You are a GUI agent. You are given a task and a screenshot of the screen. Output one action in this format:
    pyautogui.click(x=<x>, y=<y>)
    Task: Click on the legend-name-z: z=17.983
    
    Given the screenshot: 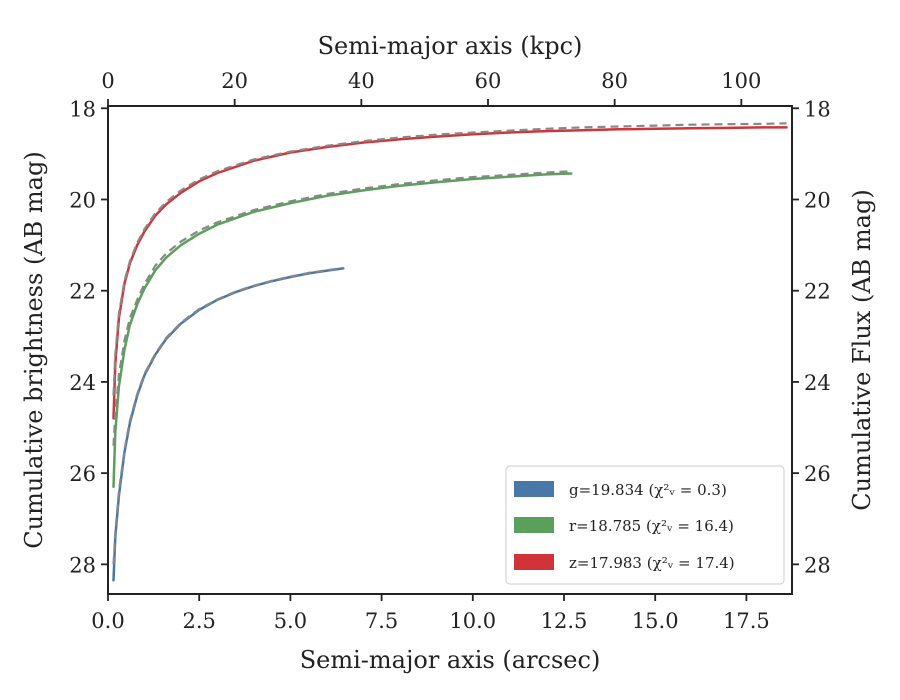 What is the action you would take?
    pyautogui.click(x=605, y=563)
    